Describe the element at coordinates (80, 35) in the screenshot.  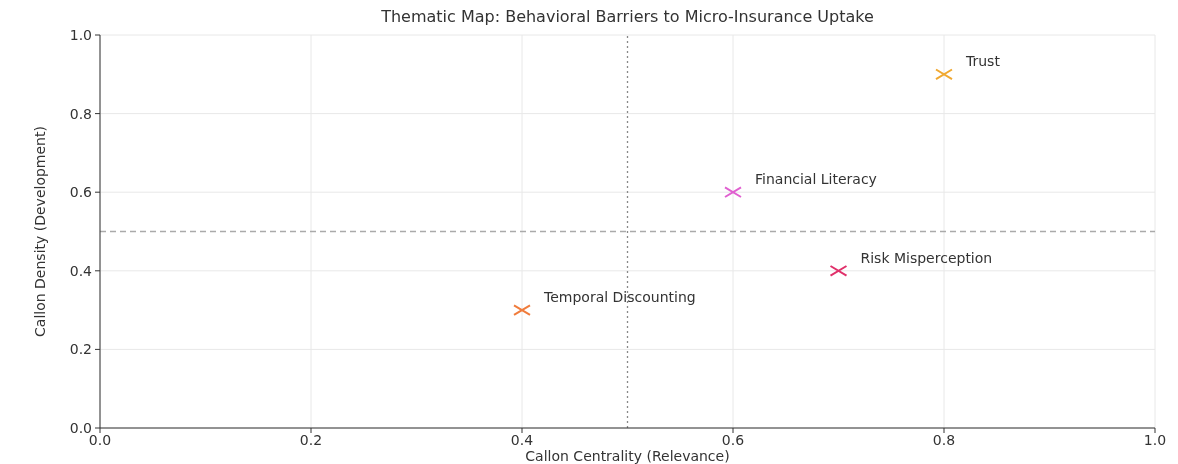
I see `y-tick-label: 1.0` at that location.